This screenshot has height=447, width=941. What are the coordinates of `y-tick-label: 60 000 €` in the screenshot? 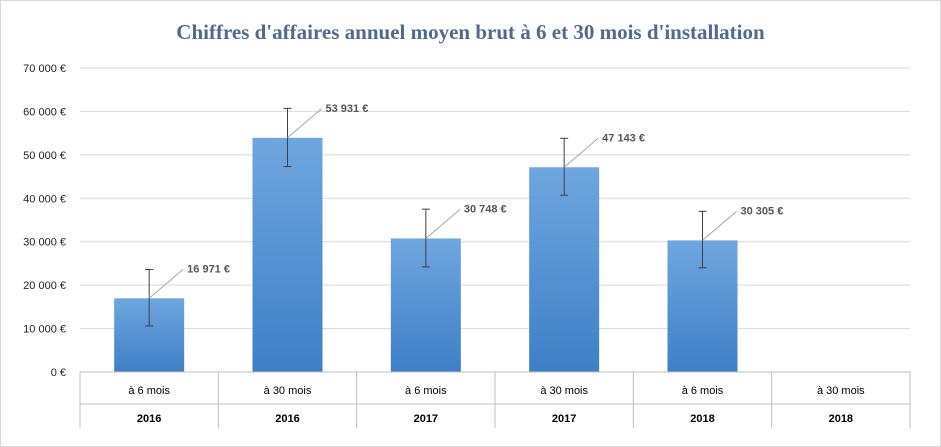 It's located at (44, 112).